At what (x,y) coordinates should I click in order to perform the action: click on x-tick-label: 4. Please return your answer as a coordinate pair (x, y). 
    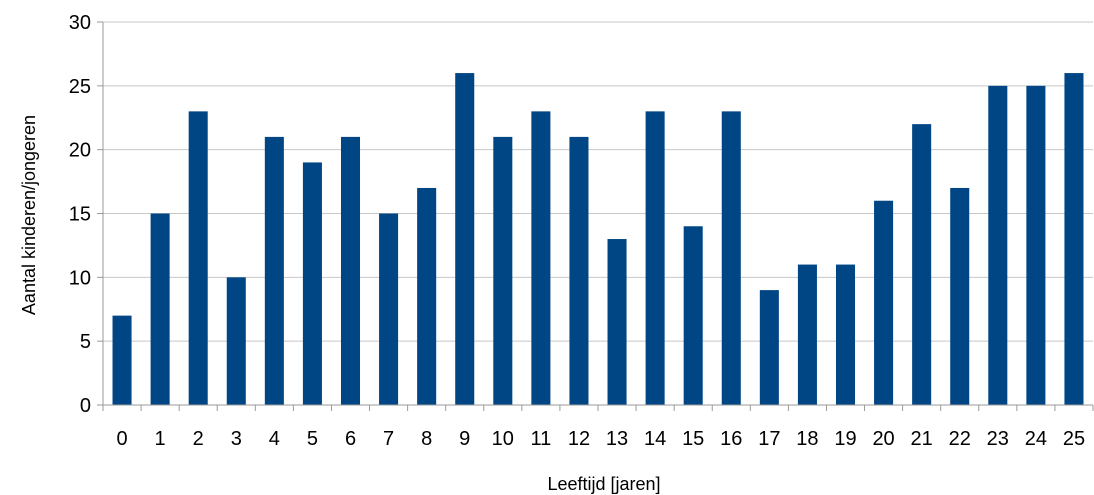
    Looking at the image, I should click on (274, 439).